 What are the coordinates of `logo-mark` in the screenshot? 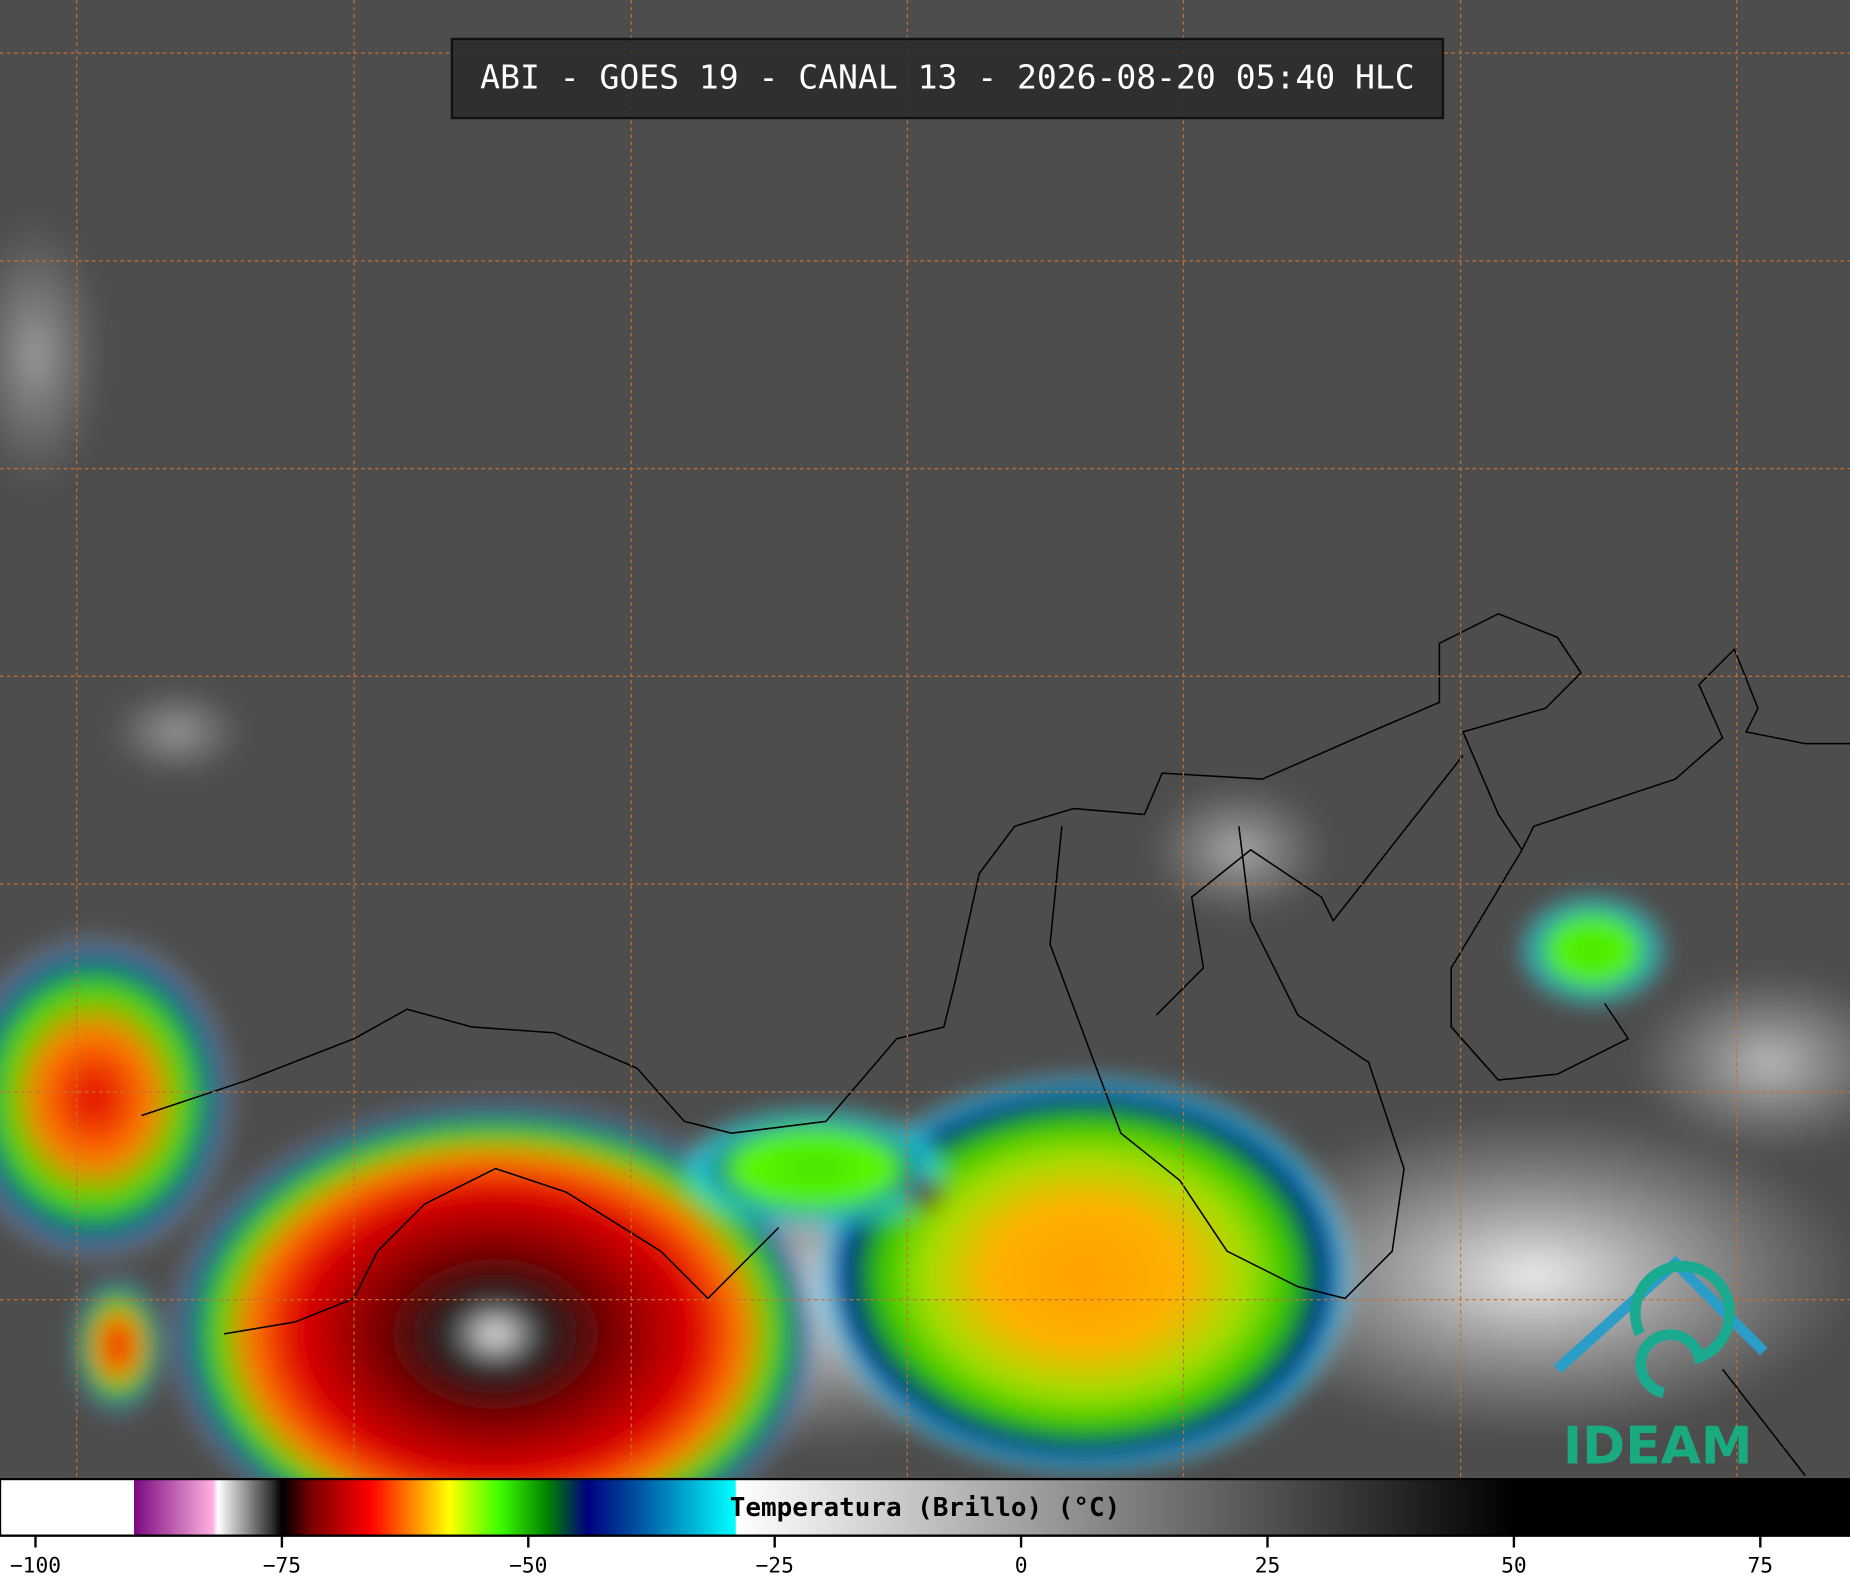 It's located at (1660, 1327).